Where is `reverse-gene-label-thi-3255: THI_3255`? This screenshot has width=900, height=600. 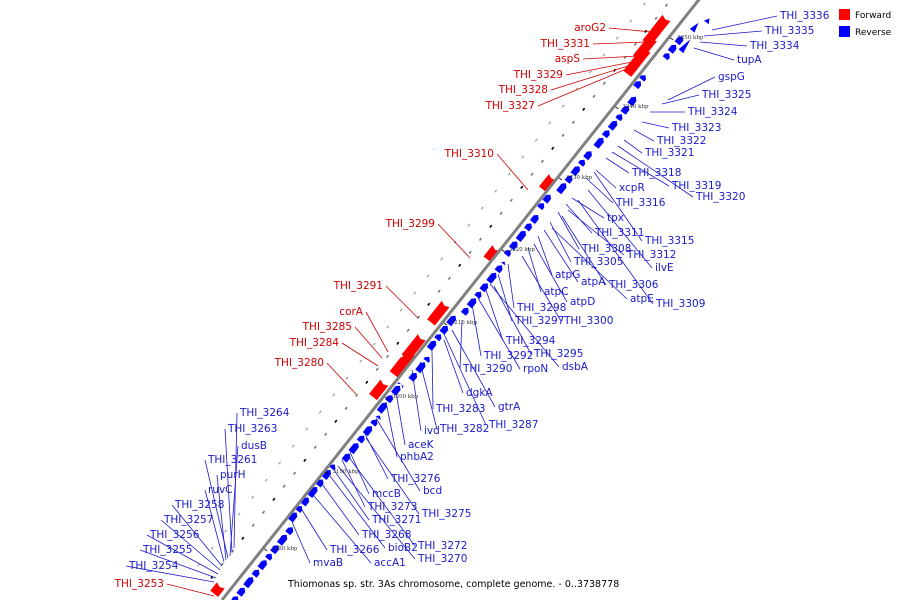 reverse-gene-label-thi-3255: THI_3255 is located at coordinates (167, 550).